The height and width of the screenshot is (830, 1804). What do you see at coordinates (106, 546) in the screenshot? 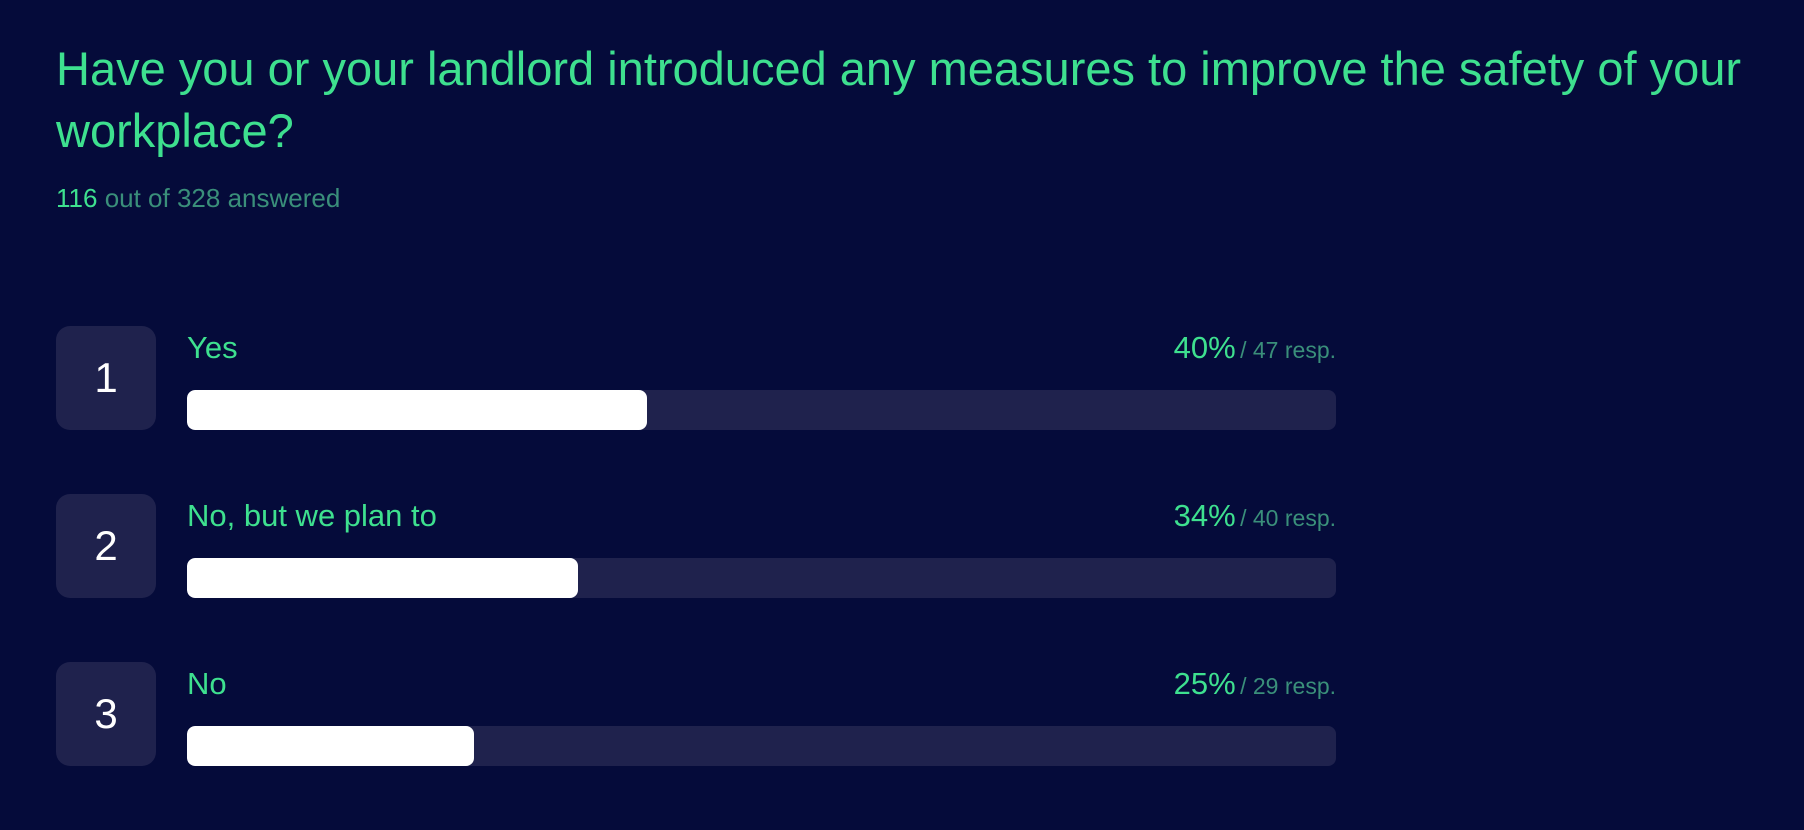
I see `answer-rank-badge: 2` at bounding box center [106, 546].